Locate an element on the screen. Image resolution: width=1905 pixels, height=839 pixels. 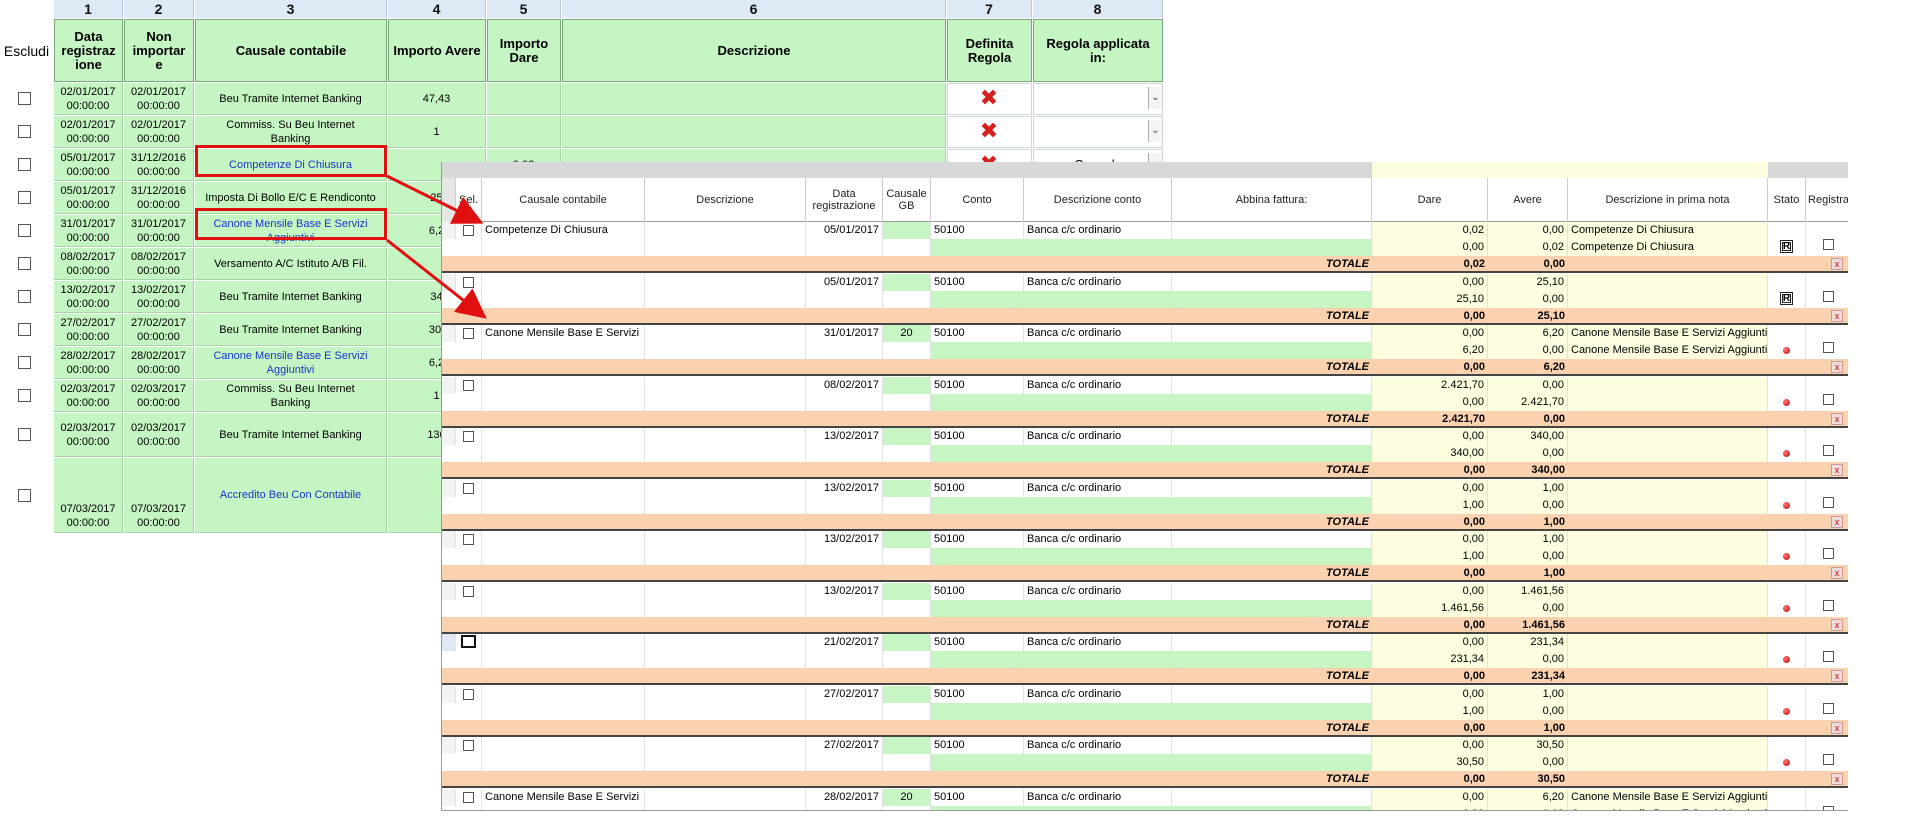
causale-gb: 20 is located at coordinates (907, 333).